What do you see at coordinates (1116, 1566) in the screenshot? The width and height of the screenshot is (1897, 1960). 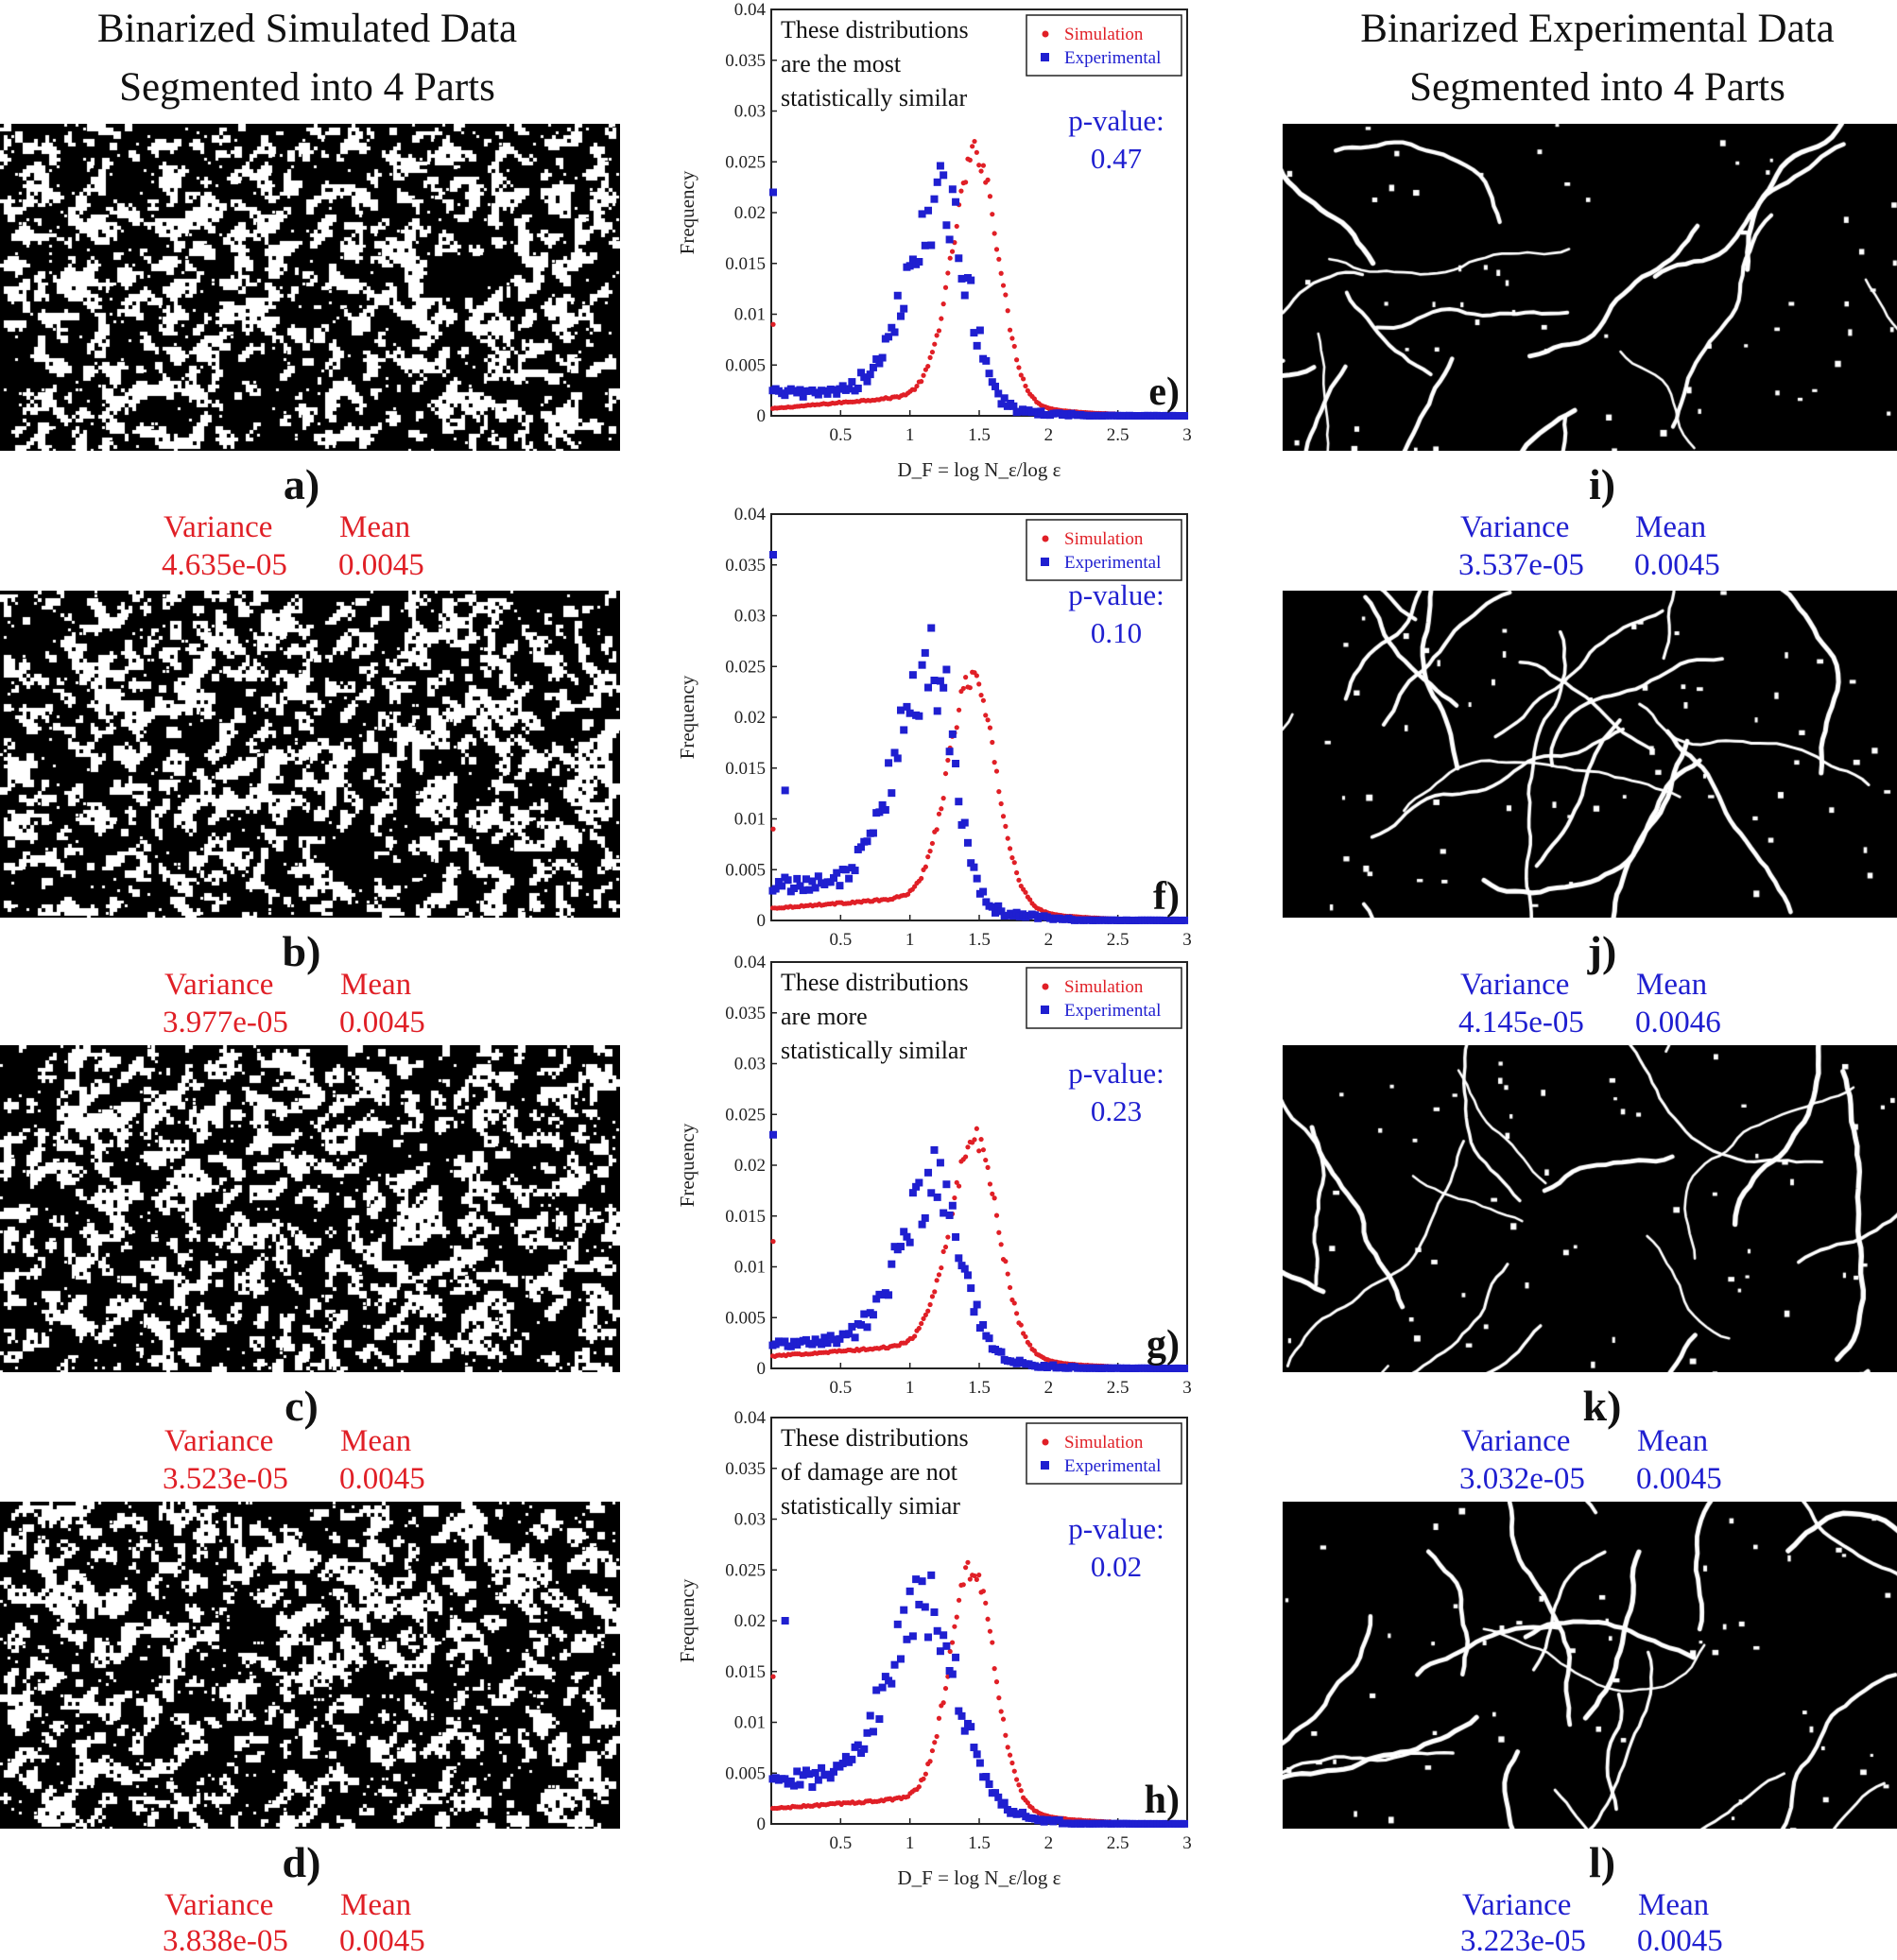 I see `p-value: 0.02` at bounding box center [1116, 1566].